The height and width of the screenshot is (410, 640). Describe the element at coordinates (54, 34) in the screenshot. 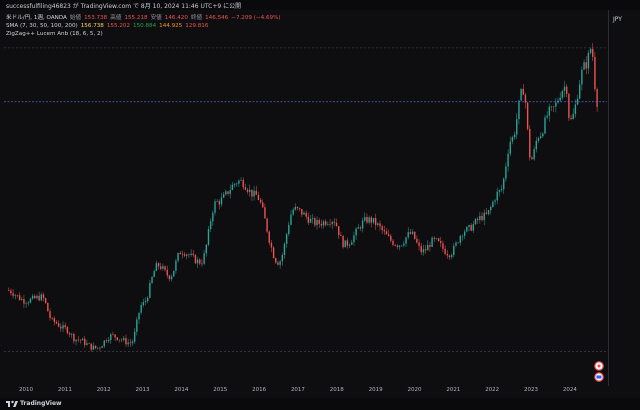

I see `zigzag-label: ZigZag++ Lucem Anb (18, 6, 5, 2)` at that location.